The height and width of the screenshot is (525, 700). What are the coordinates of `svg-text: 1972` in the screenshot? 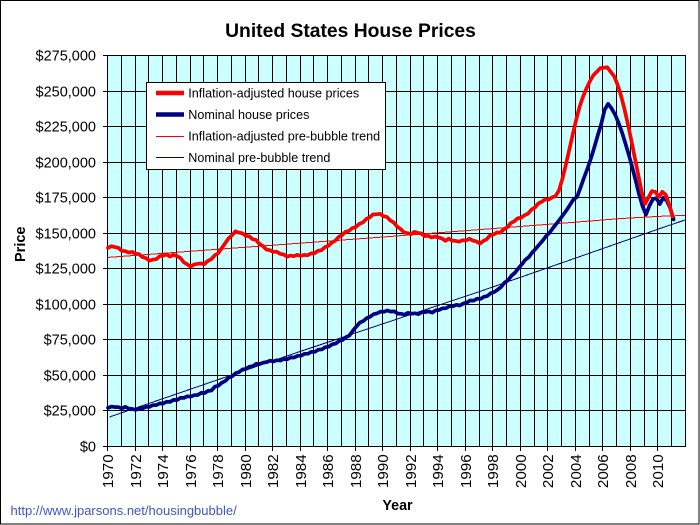 It's located at (136, 471).